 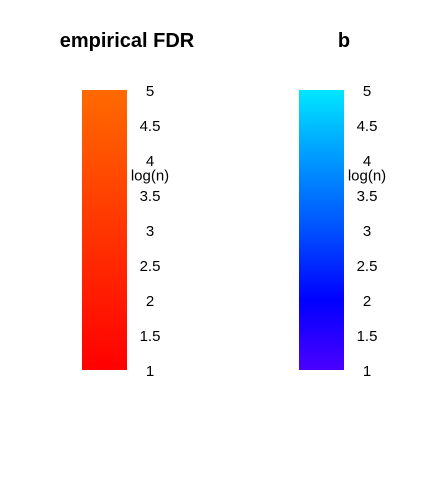 I want to click on colorbar-panel-2: b 5 4.5 4 3.5 3 2.5 2 1.5 1 log(n), so click(x=342, y=205).